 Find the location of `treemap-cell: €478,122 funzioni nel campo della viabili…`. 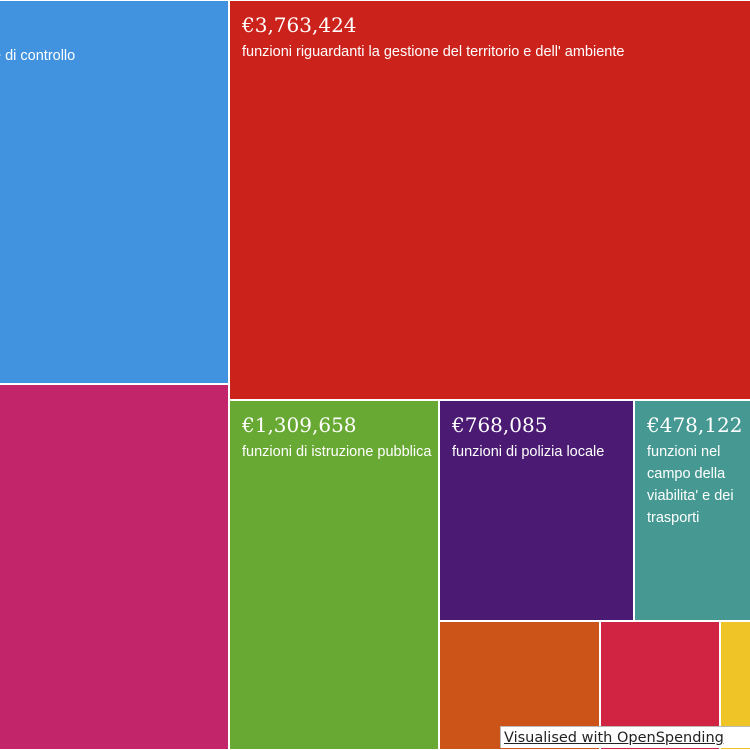

treemap-cell: €478,122 funzioni nel campo della viabili… is located at coordinates (692, 510).